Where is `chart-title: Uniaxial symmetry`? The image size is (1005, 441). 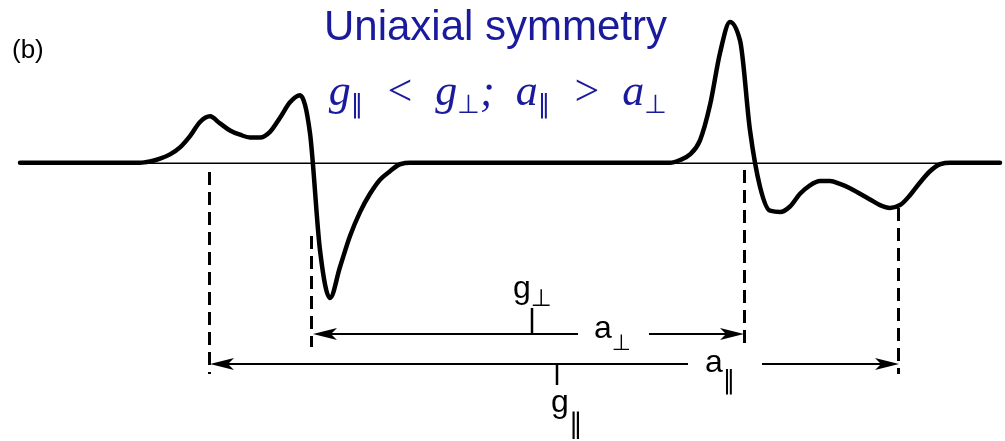
chart-title: Uniaxial symmetry is located at coordinates (495, 25).